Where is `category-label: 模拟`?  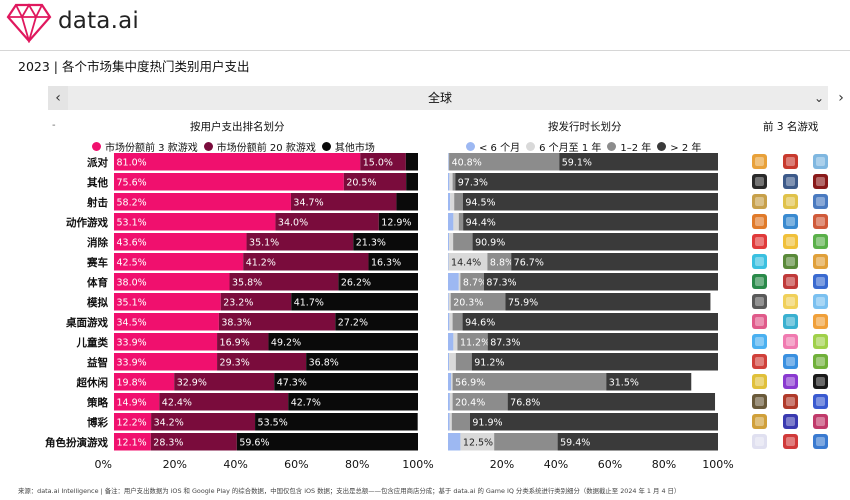 category-label: 模拟 is located at coordinates (97, 302).